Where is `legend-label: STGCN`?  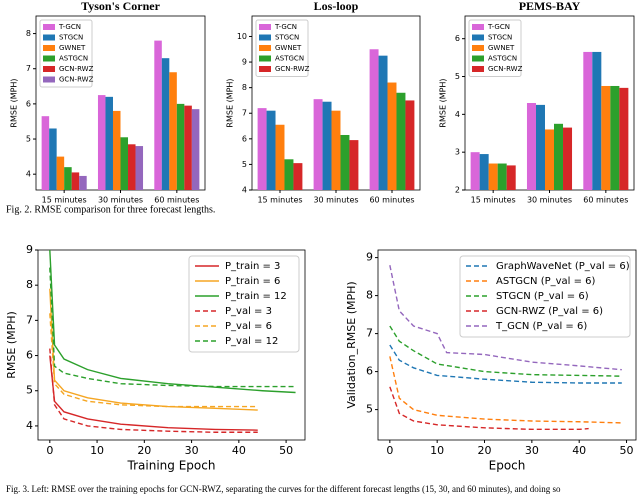
legend-label: STGCN is located at coordinates (287, 38).